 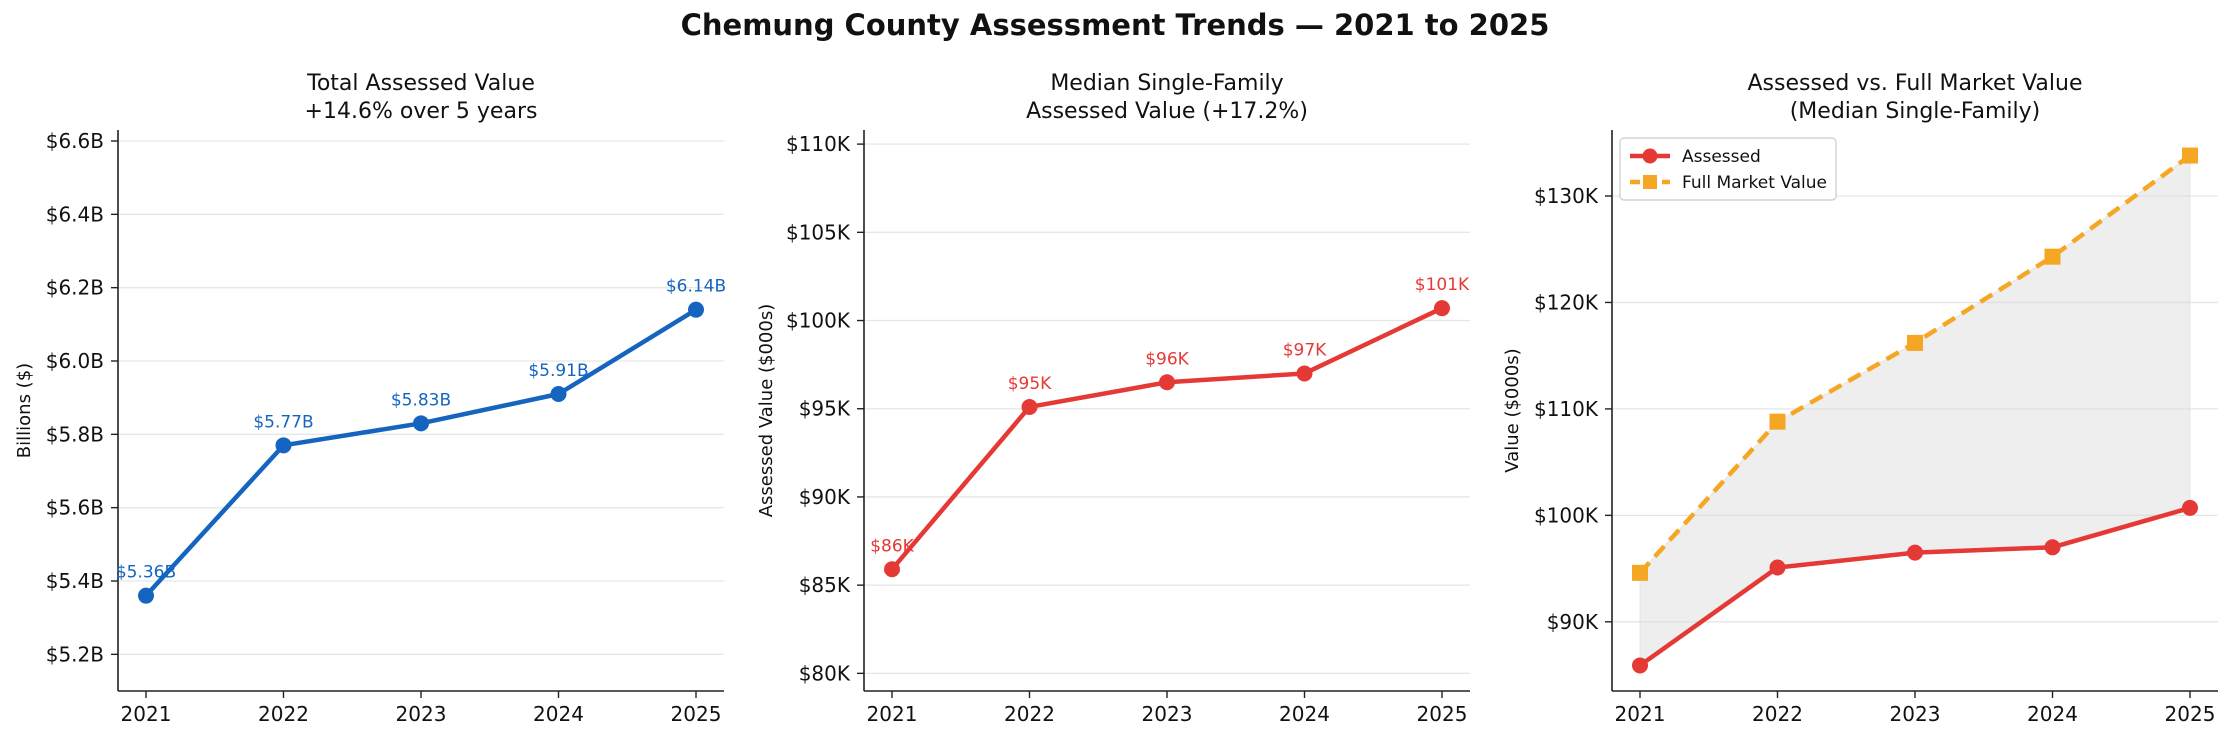 What do you see at coordinates (75, 508) in the screenshot?
I see `y-tick-label: $5.6B` at bounding box center [75, 508].